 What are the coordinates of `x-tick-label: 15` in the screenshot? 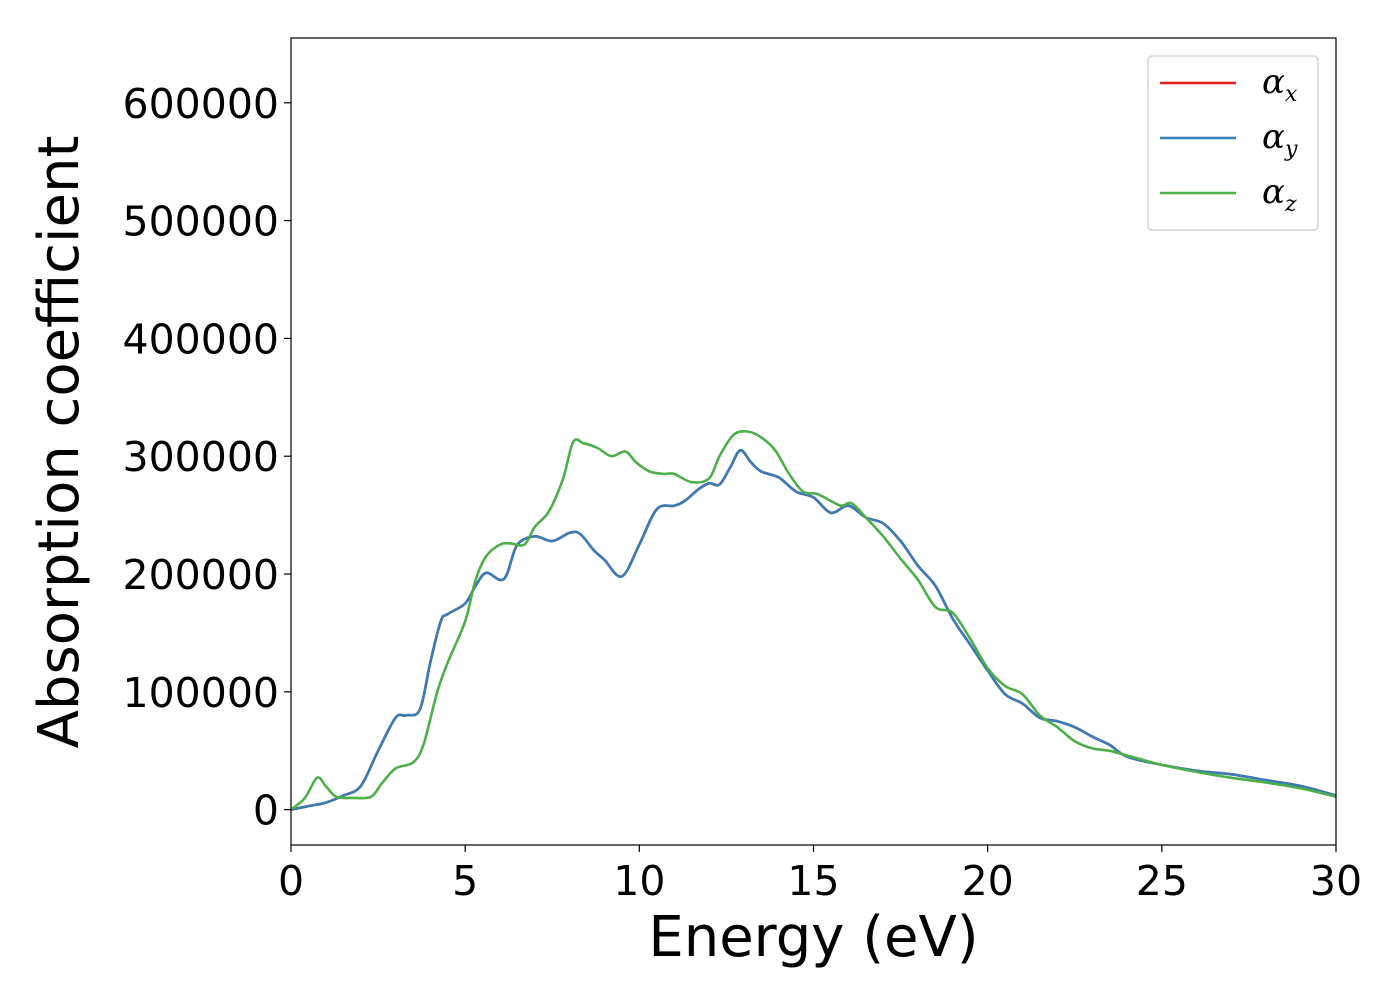 It's located at (813, 881).